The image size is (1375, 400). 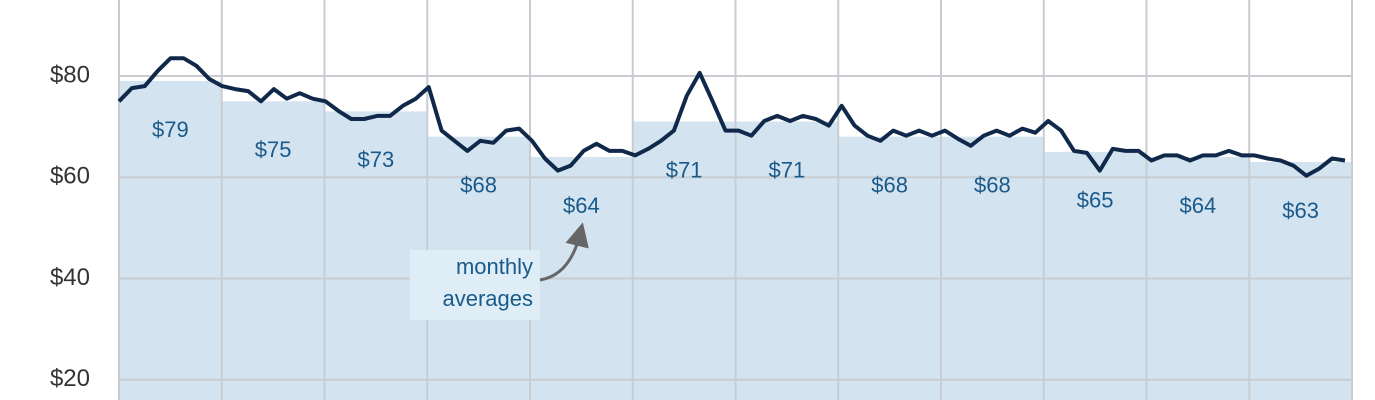 What do you see at coordinates (376, 159) in the screenshot?
I see `value-label: $73` at bounding box center [376, 159].